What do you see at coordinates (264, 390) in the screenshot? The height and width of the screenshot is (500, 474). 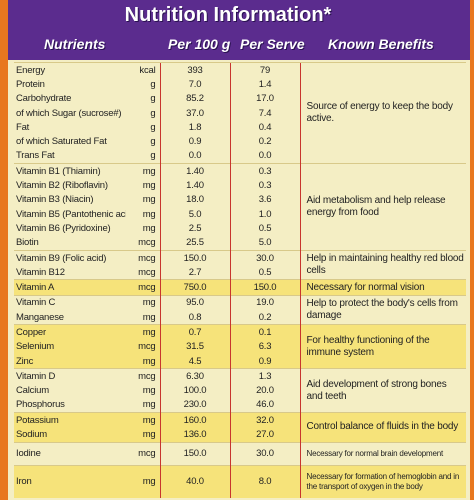 I see `per-serve: 20.0` at bounding box center [264, 390].